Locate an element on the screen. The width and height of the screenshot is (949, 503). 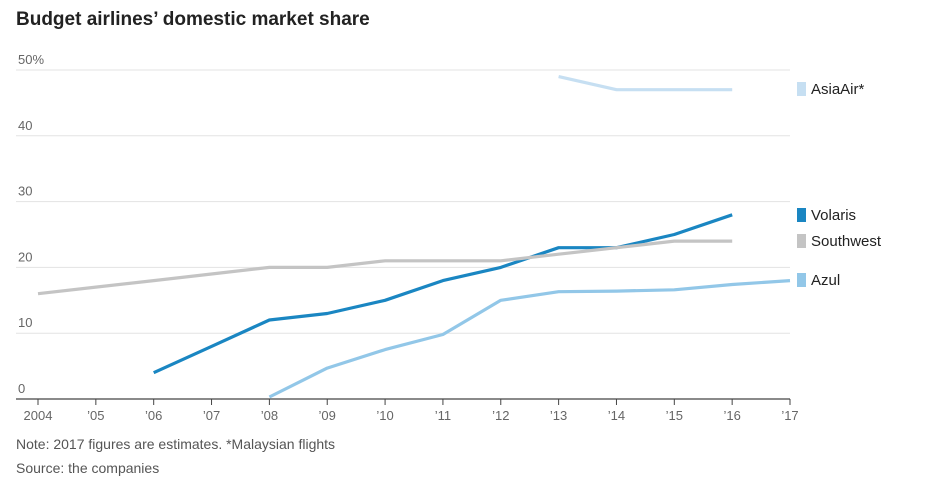
point-volaris-2015 is located at coordinates (674, 234).